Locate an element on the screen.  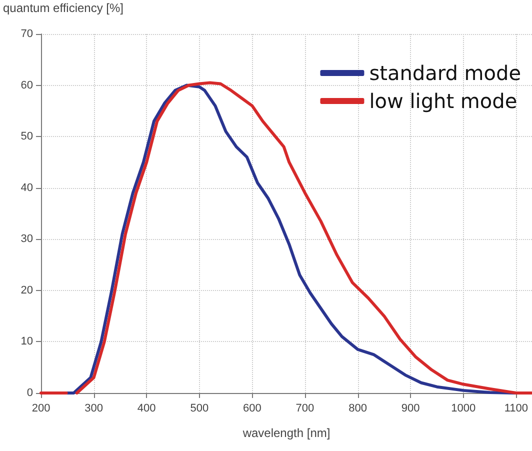
x-tick-label: 800 is located at coordinates (357, 408).